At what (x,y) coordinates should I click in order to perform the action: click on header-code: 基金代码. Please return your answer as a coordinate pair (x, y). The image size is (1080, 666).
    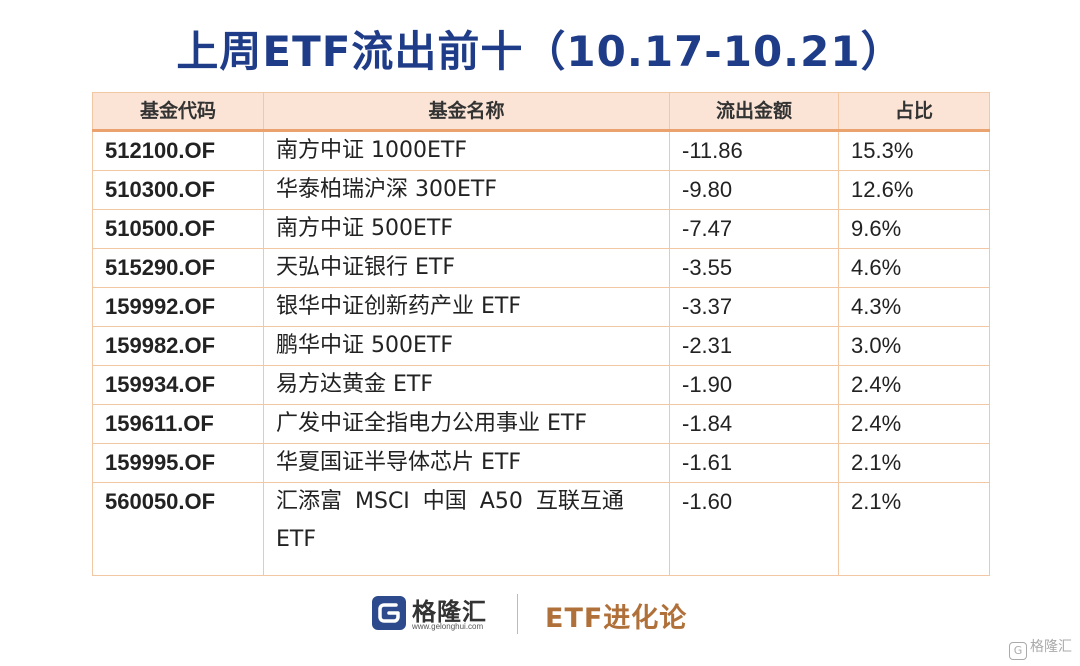
    Looking at the image, I should click on (178, 112).